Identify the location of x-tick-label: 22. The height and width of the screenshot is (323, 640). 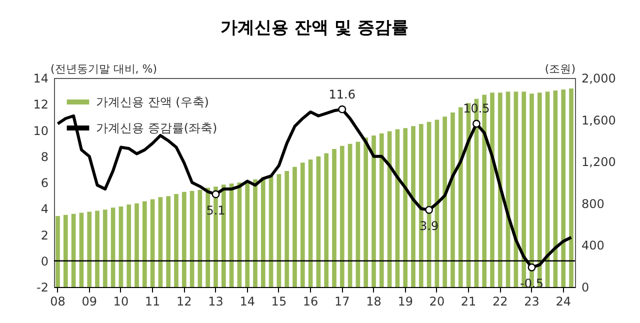
(500, 301).